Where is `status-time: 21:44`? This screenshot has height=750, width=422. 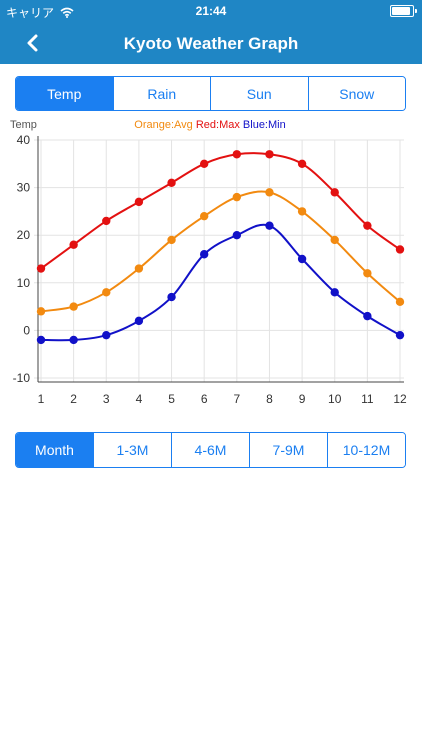
status-time: 21:44 is located at coordinates (211, 11).